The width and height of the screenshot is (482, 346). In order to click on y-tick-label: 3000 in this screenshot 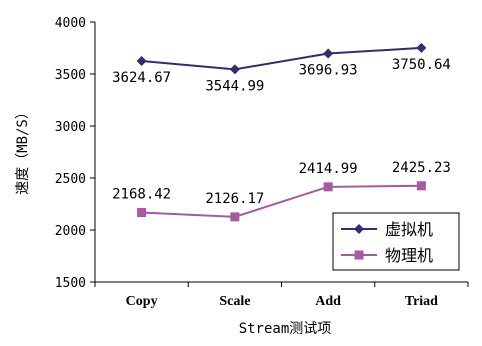, I will do `click(70, 127)`.